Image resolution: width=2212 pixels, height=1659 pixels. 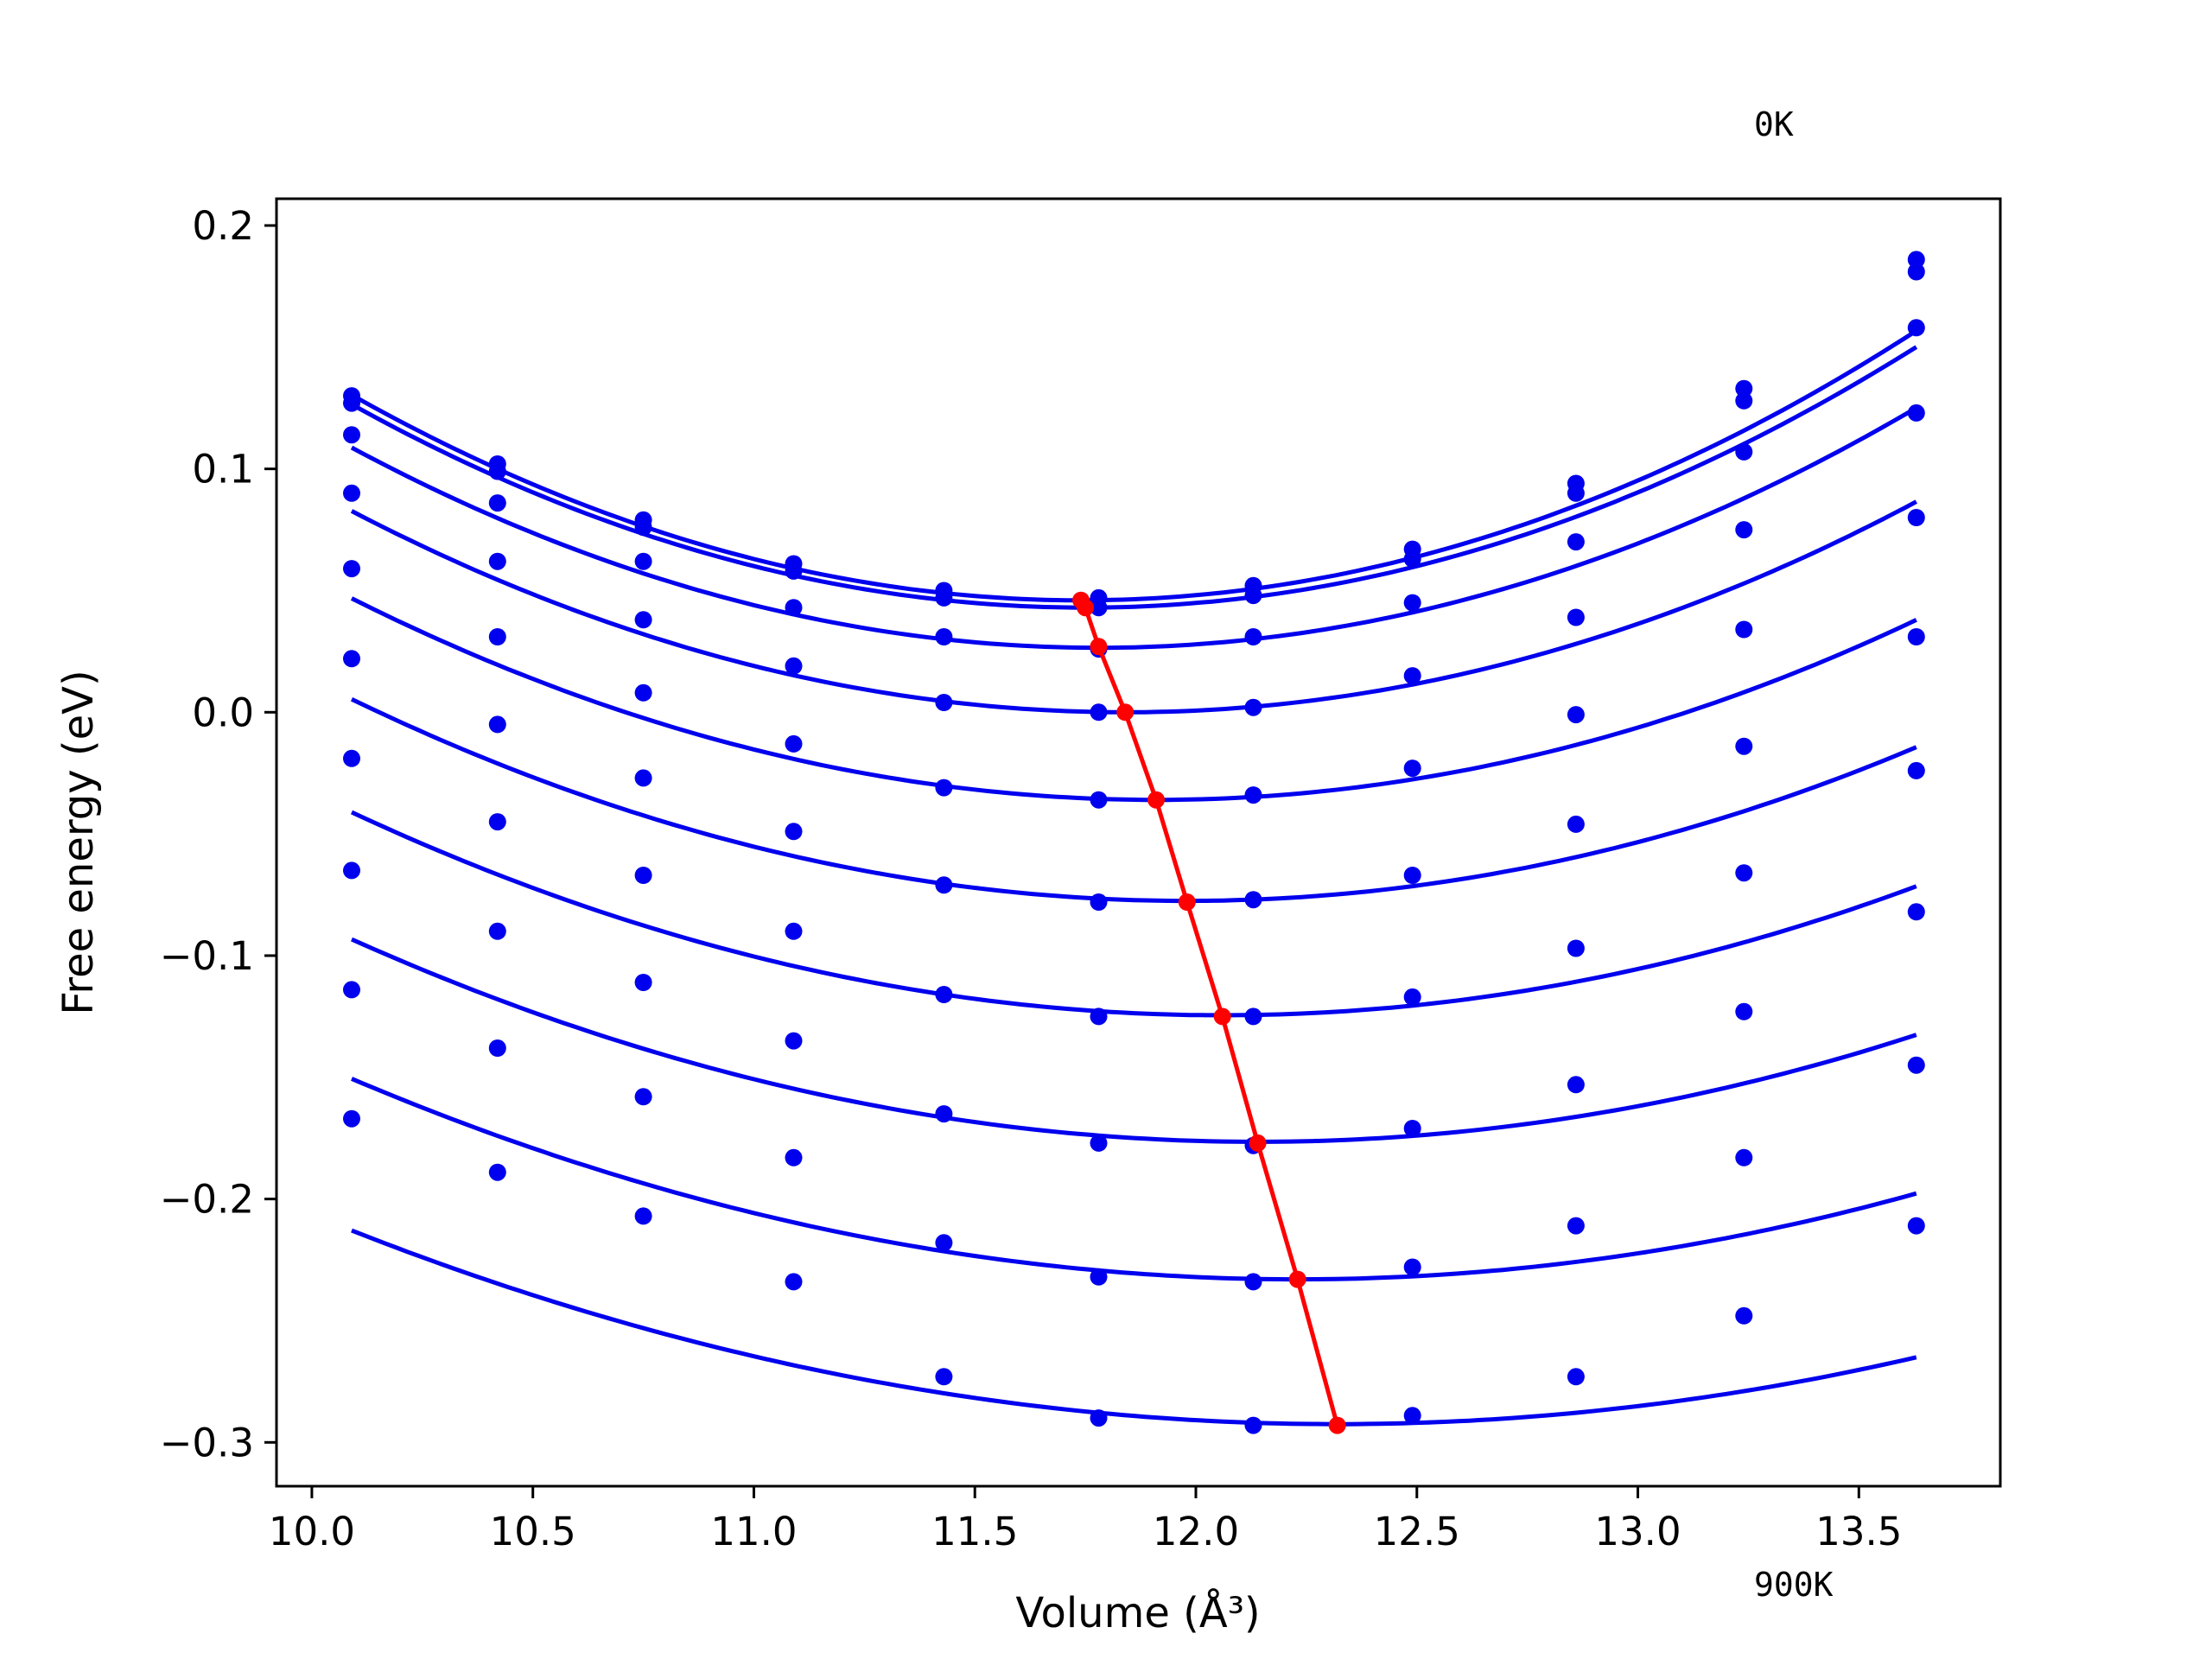 I want to click on y-tick-label: −0.2, so click(x=207, y=1200).